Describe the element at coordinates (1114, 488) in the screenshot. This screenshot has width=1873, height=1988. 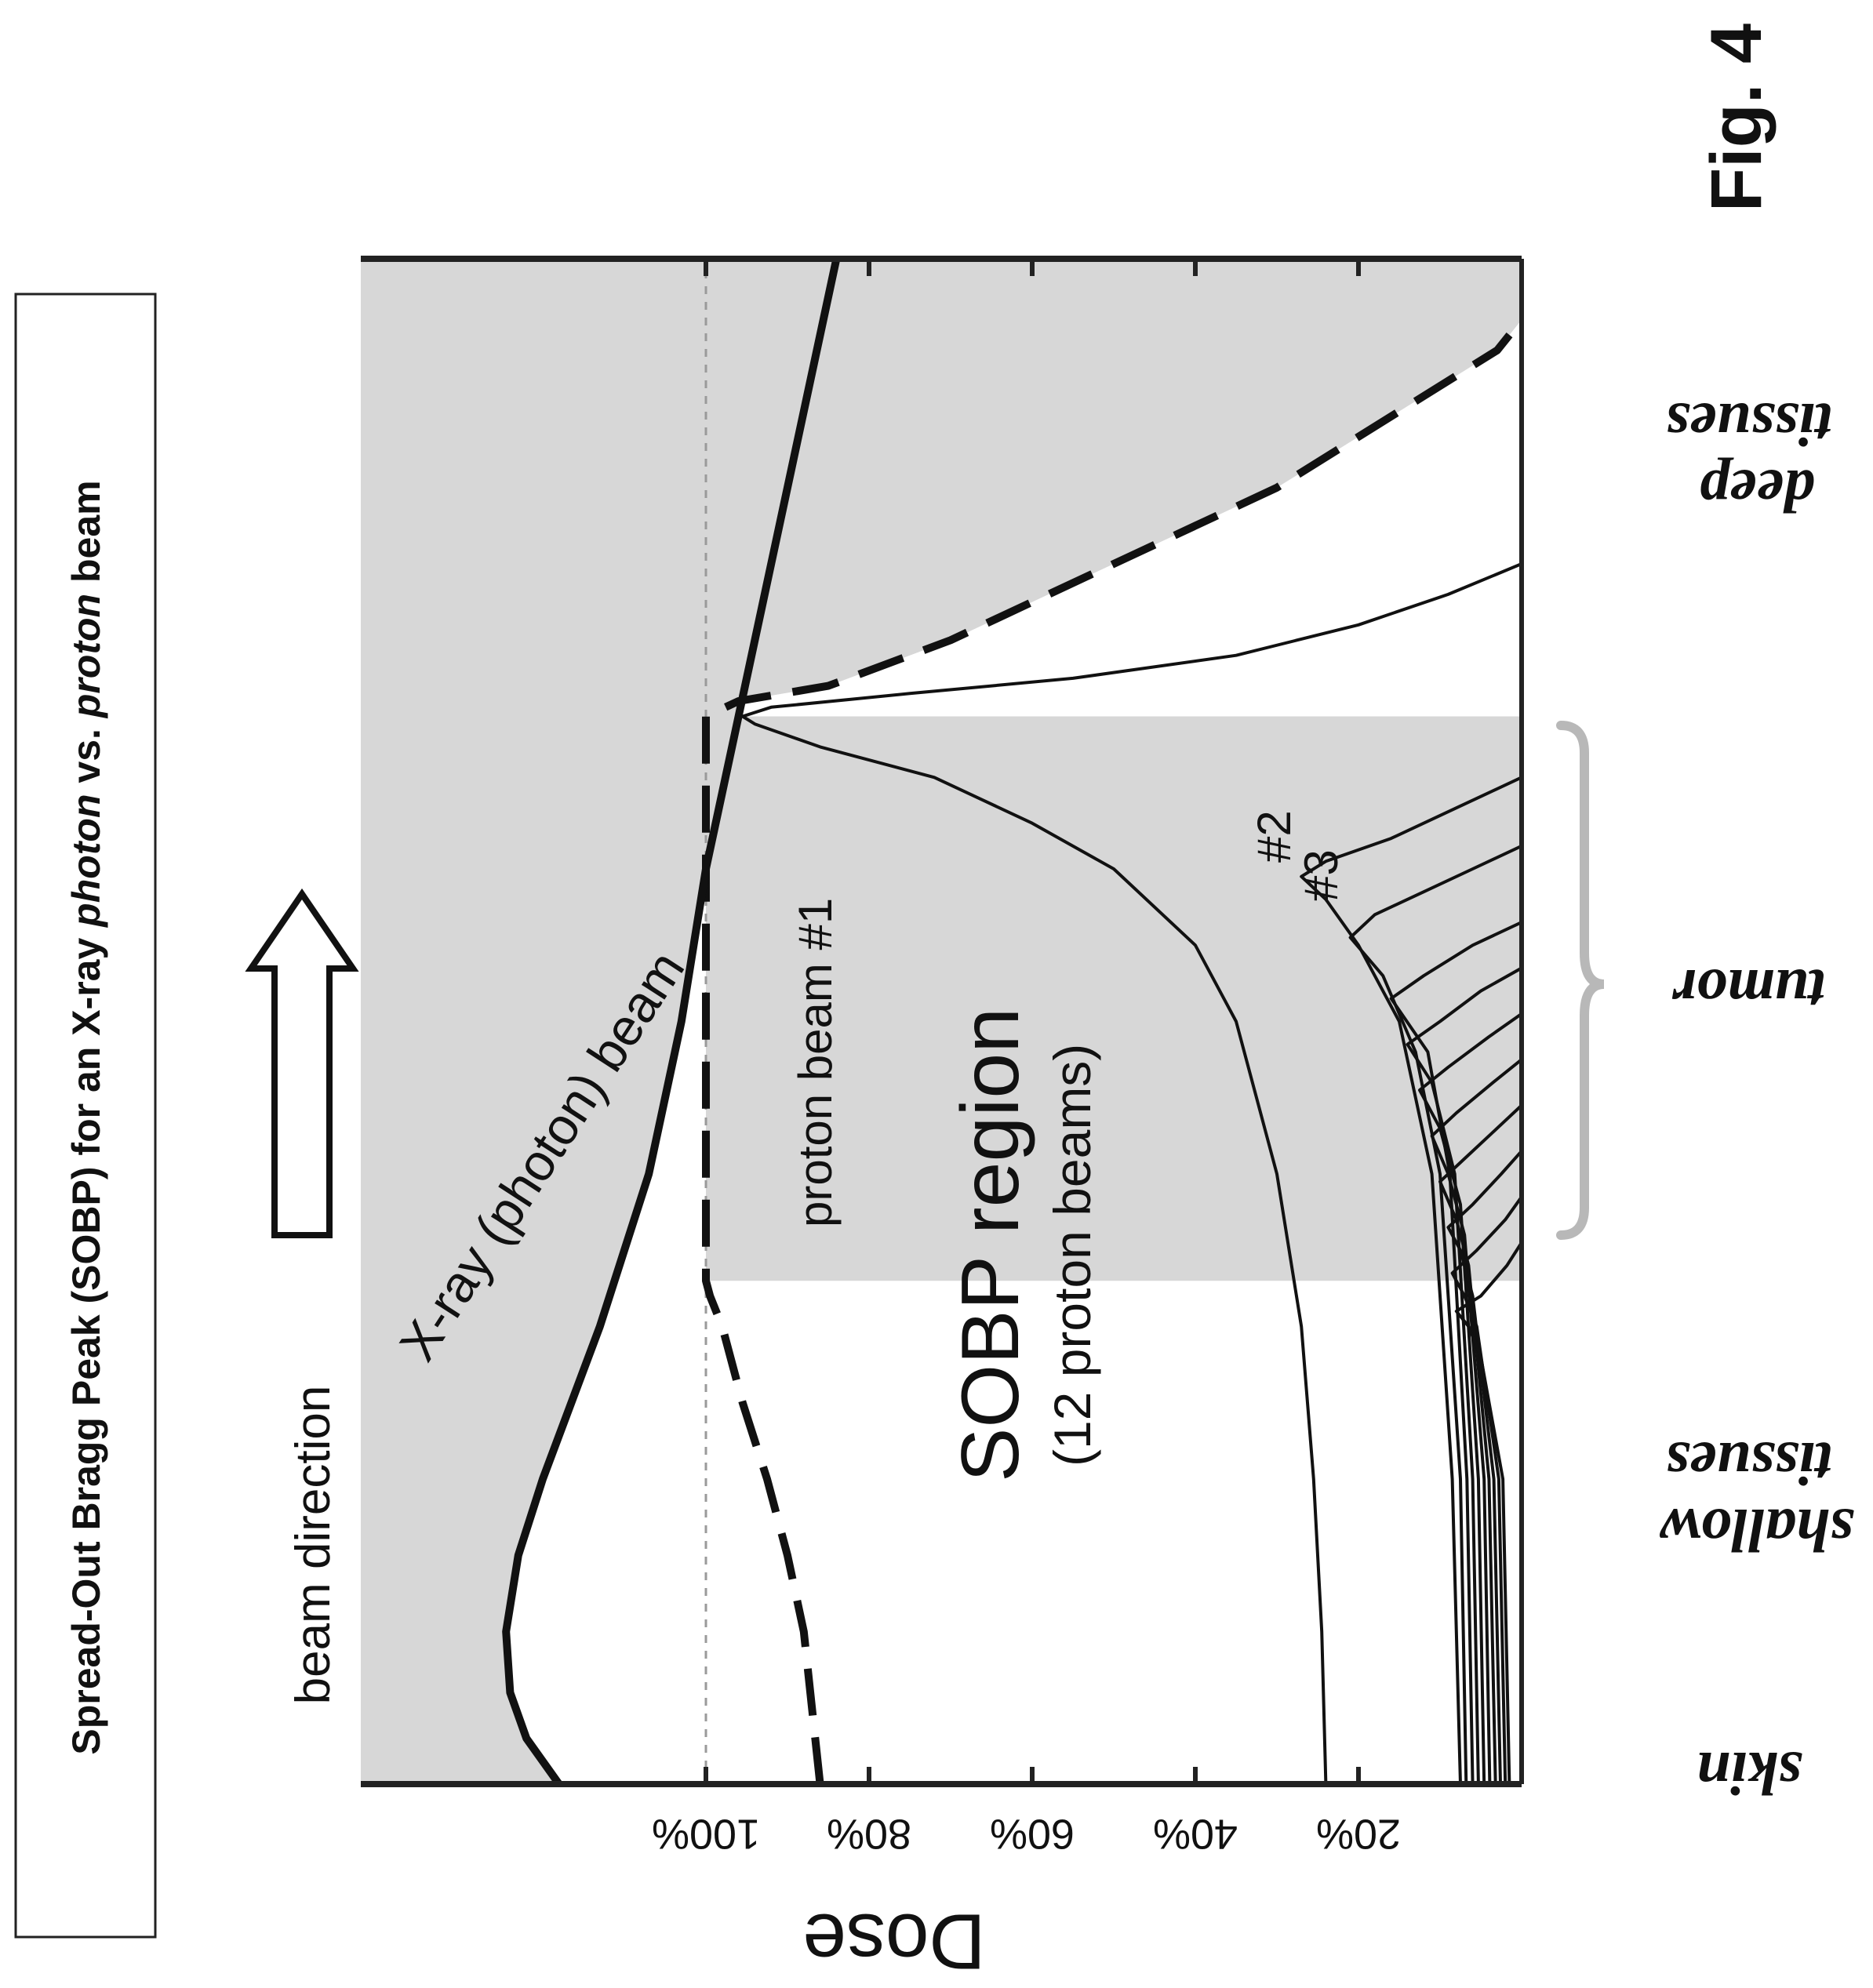
I see `distal-excess-dose-shading` at that location.